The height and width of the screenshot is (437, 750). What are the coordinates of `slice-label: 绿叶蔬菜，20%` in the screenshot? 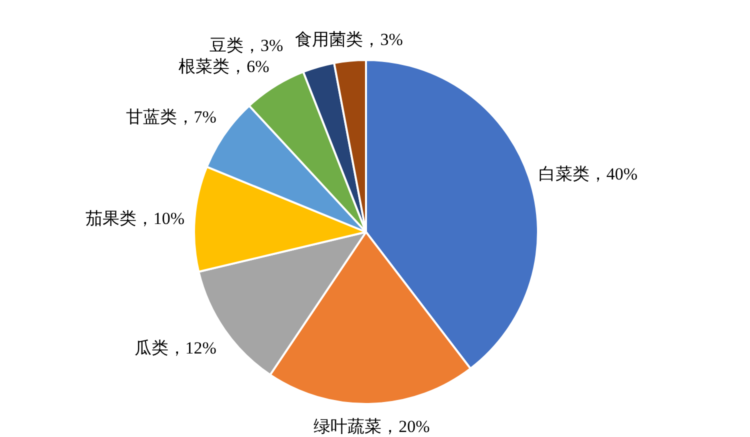 It's located at (372, 426).